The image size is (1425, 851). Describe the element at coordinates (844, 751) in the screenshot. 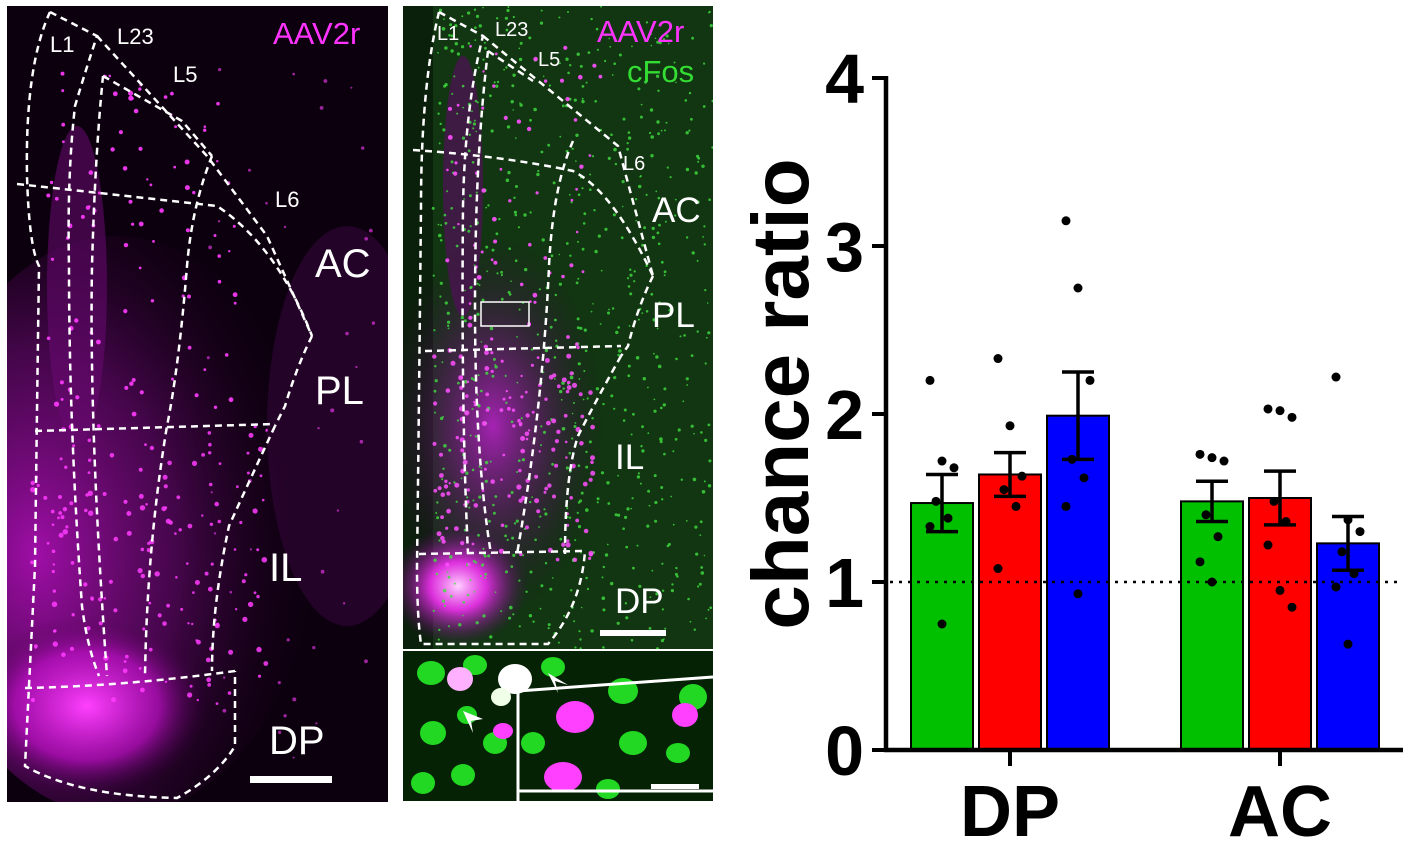

I see `y-tick-label: 0` at that location.